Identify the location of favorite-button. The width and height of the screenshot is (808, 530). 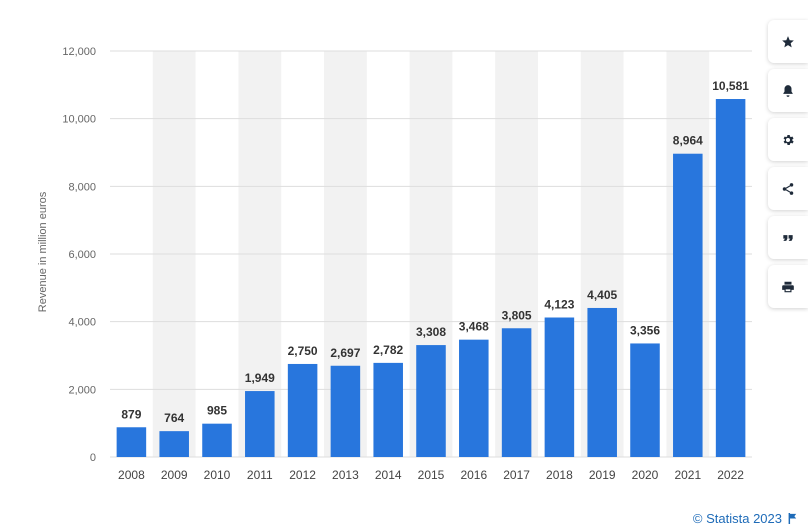
(788, 41).